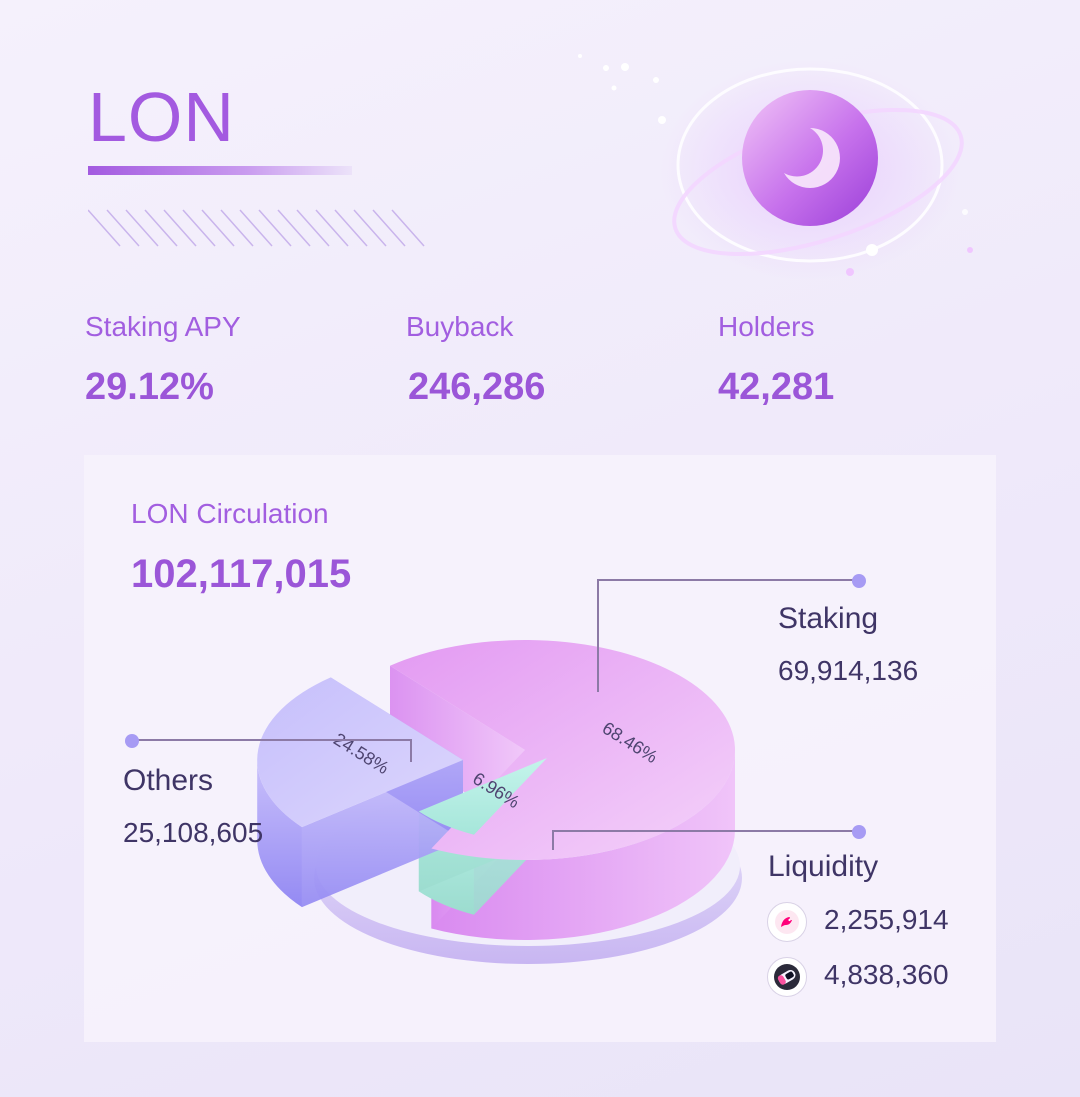  Describe the element at coordinates (727, 635) in the screenshot. I see `leader-line-staking` at that location.